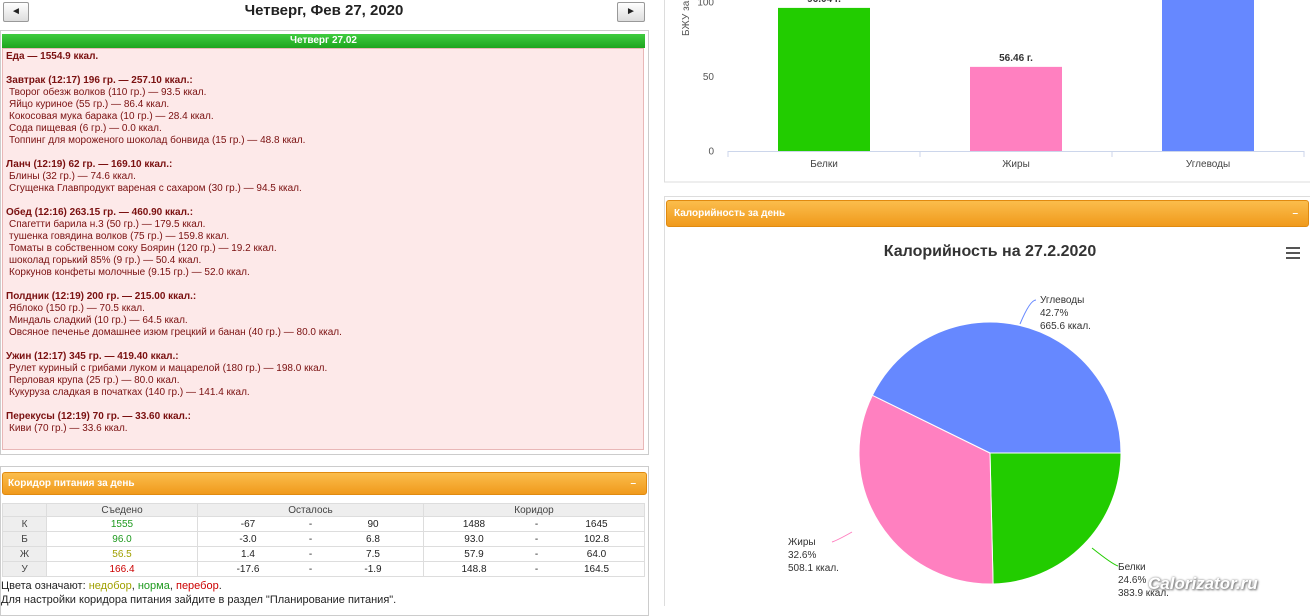 The width and height of the screenshot is (1310, 616). I want to click on slice-name: Белки, so click(1132, 567).